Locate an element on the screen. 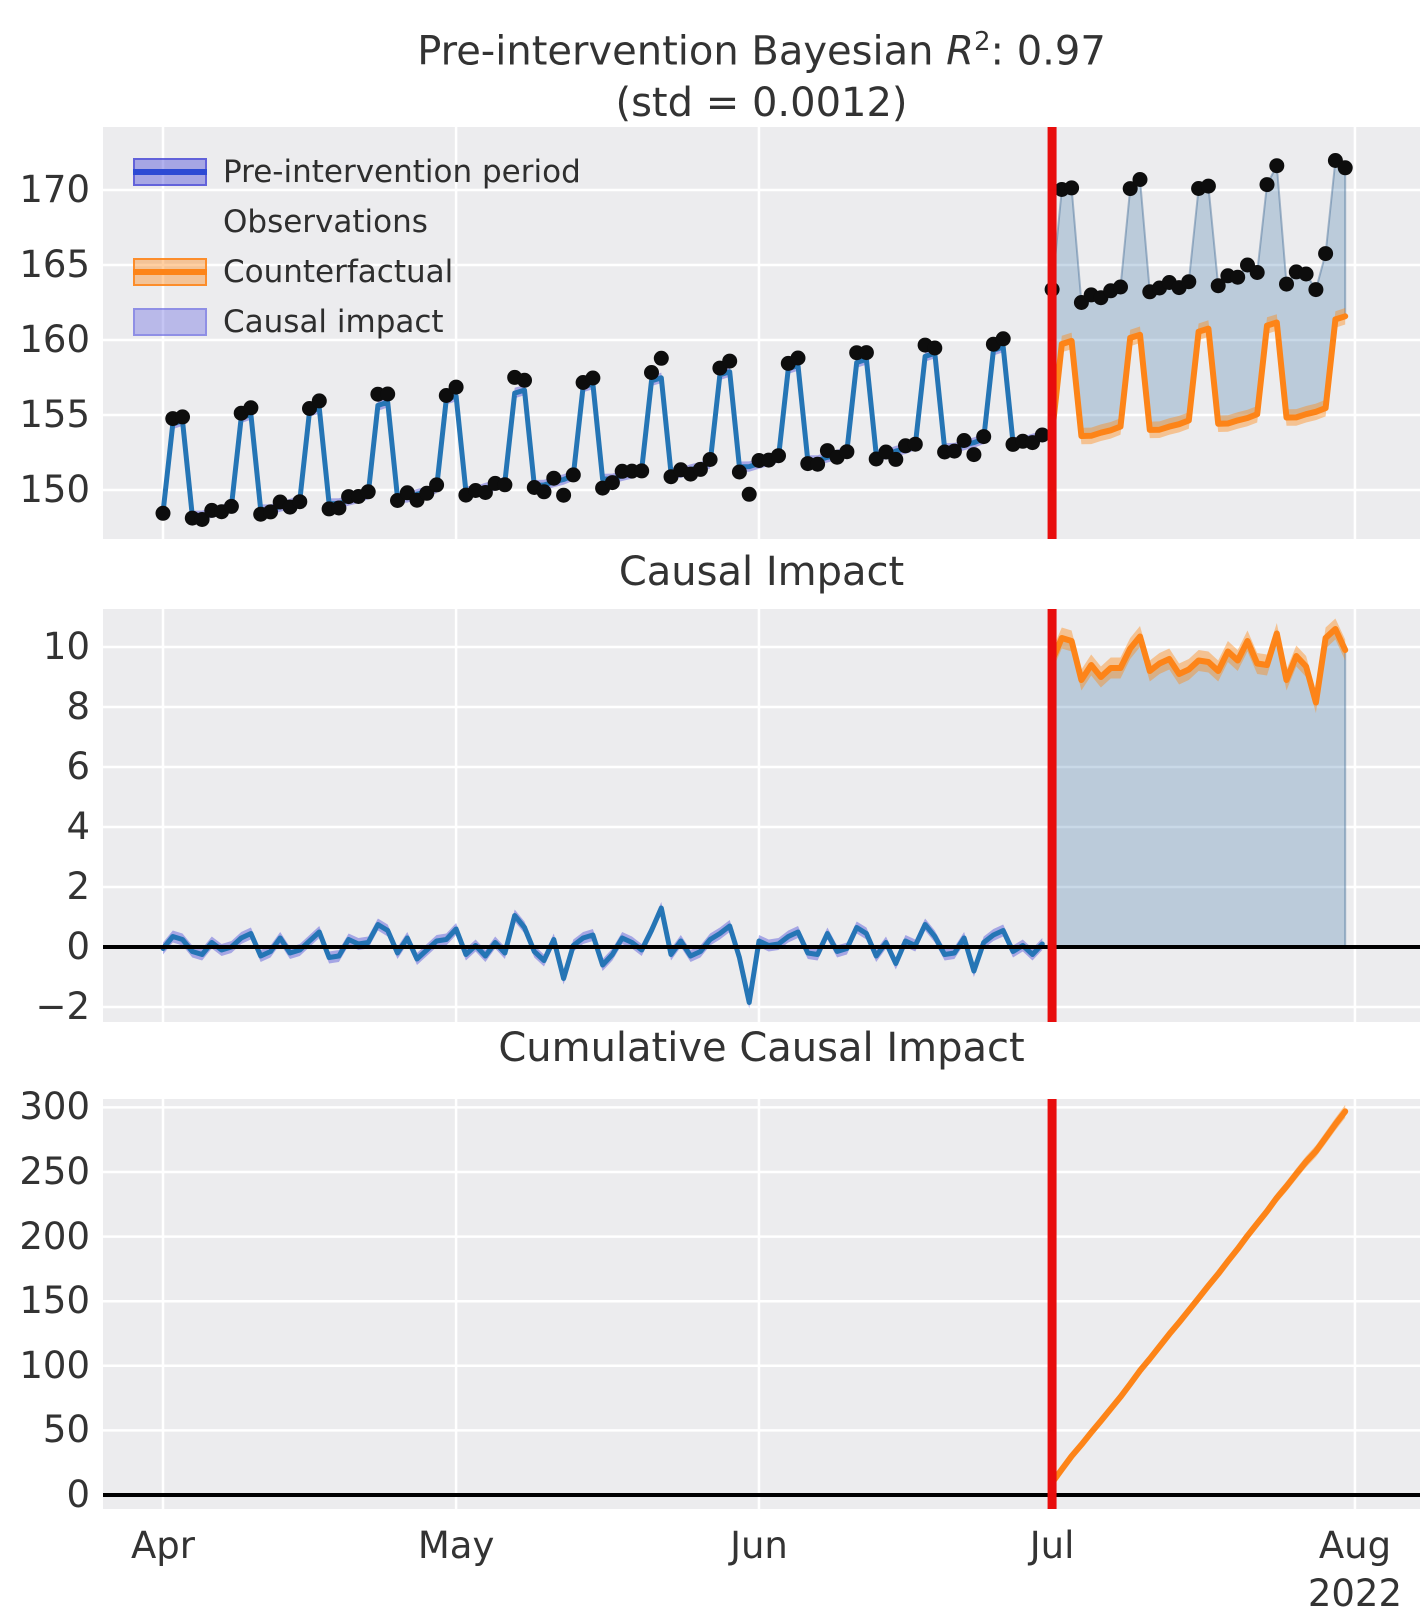 The height and width of the screenshot is (1623, 1423). pre-intervention-band-swatch-icon is located at coordinates (170, 172).